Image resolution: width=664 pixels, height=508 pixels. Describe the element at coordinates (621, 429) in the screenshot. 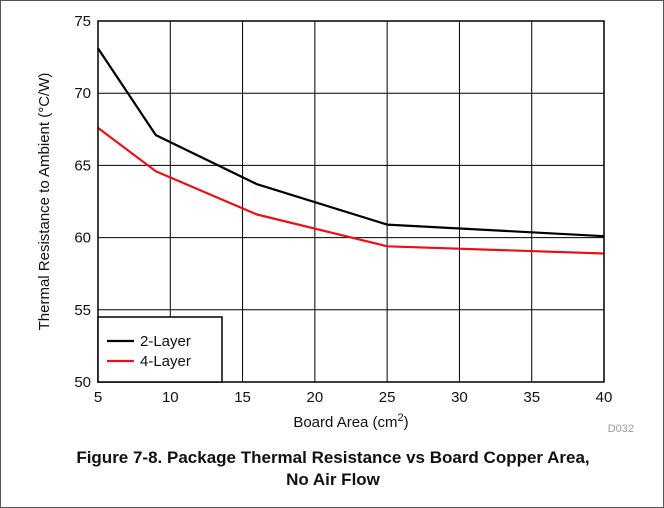

I see `figure-id-label: D032` at that location.